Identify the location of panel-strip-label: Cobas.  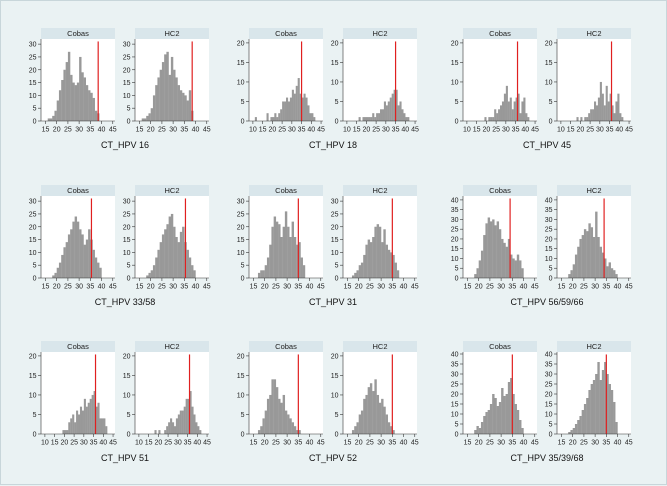
(286, 346).